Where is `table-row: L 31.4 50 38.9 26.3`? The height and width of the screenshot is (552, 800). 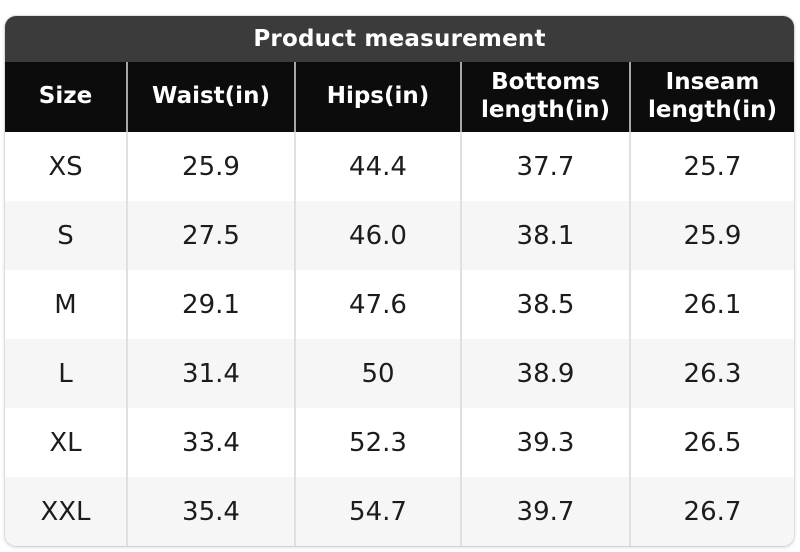
table-row: L 31.4 50 38.9 26.3 is located at coordinates (399, 373).